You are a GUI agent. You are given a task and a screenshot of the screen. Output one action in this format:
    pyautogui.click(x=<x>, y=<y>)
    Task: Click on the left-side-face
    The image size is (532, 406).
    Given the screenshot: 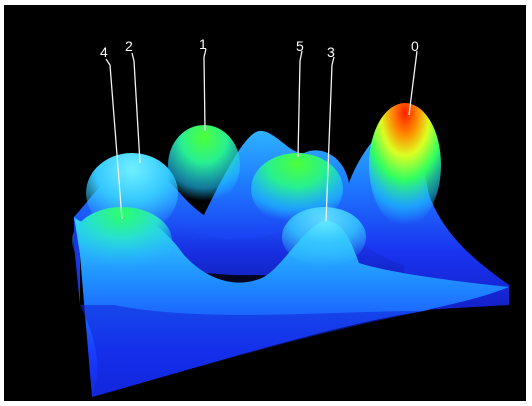 What is the action you would take?
    pyautogui.click(x=77, y=261)
    